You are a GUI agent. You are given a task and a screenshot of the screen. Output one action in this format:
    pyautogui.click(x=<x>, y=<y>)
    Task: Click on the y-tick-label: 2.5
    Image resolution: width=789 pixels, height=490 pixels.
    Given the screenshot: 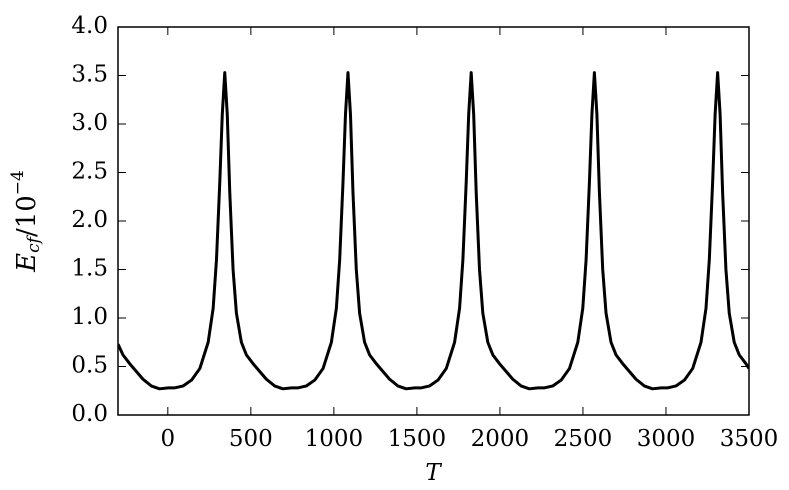 What is the action you would take?
    pyautogui.click(x=89, y=172)
    